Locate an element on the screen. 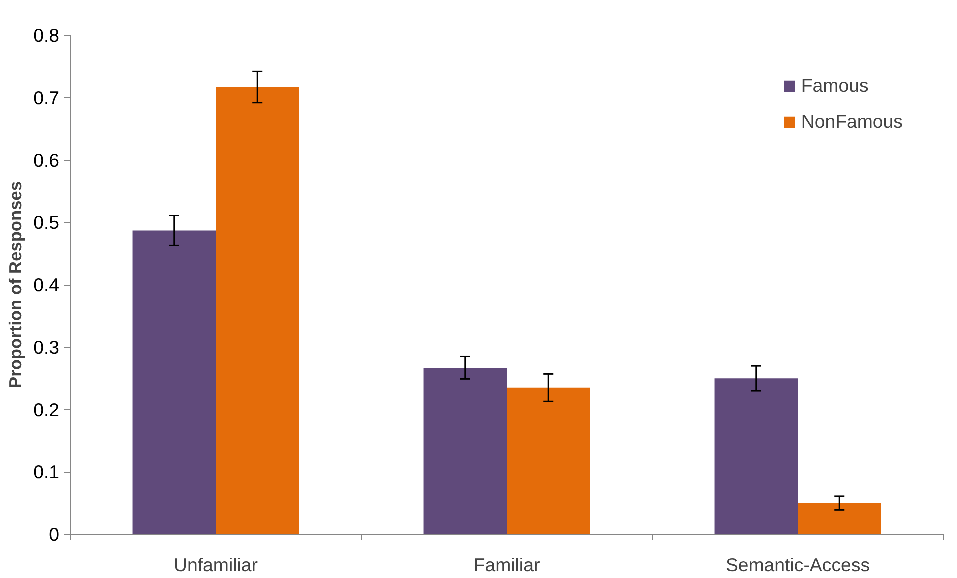 This screenshot has height=578, width=957. y-tick-label: 0.1 is located at coordinates (47, 472).